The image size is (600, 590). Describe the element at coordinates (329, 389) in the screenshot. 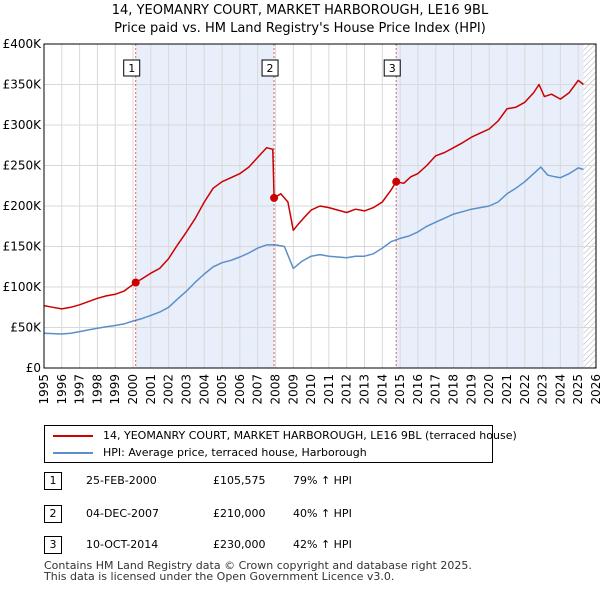

I see `x-tick-label: 2011` at that location.